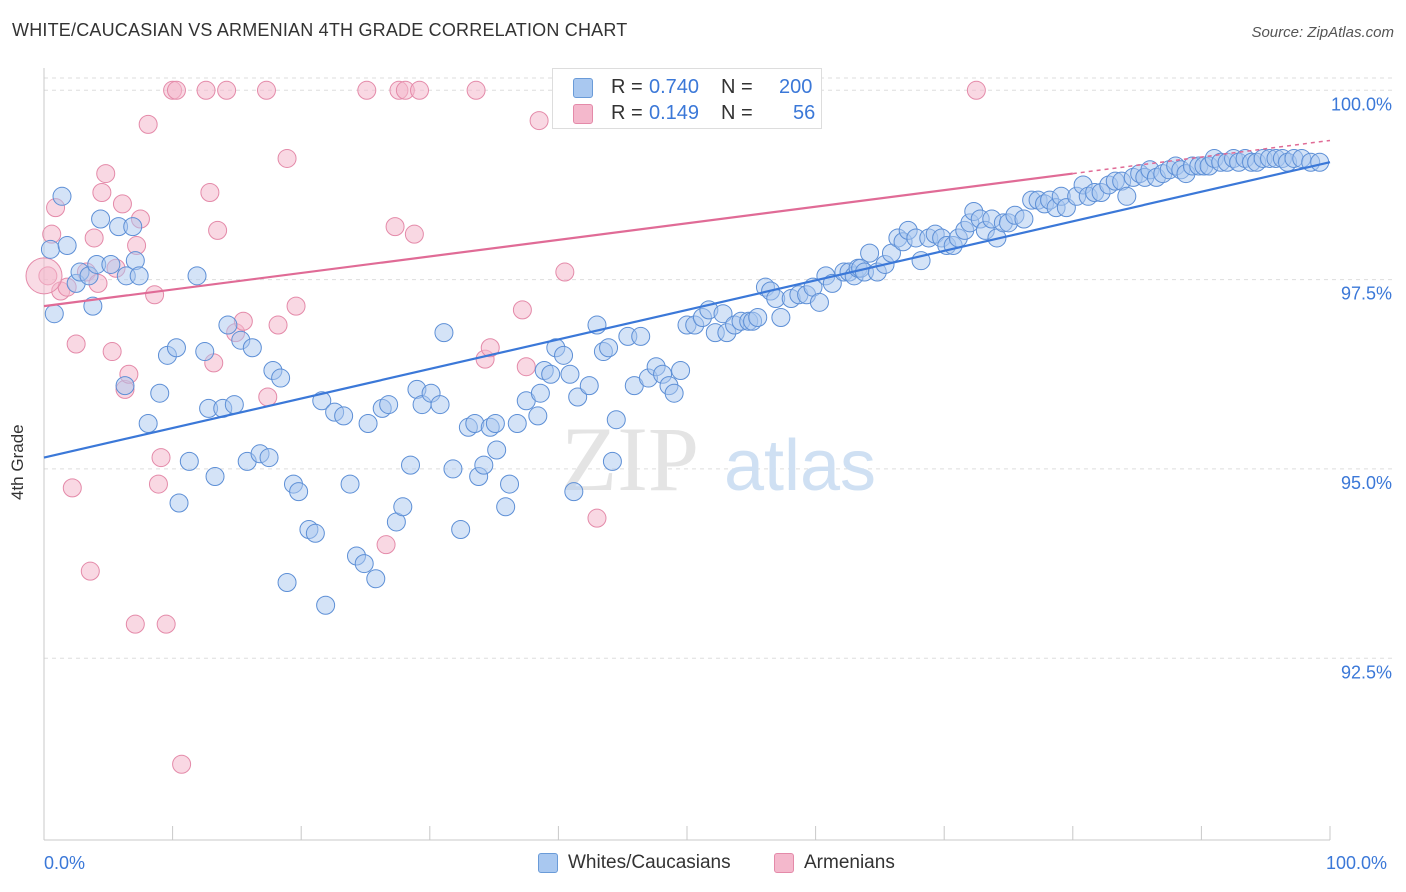 This screenshot has width=1406, height=892. Describe the element at coordinates (1366, 483) in the screenshot. I see `y-tick-label: 95.0%` at that location.